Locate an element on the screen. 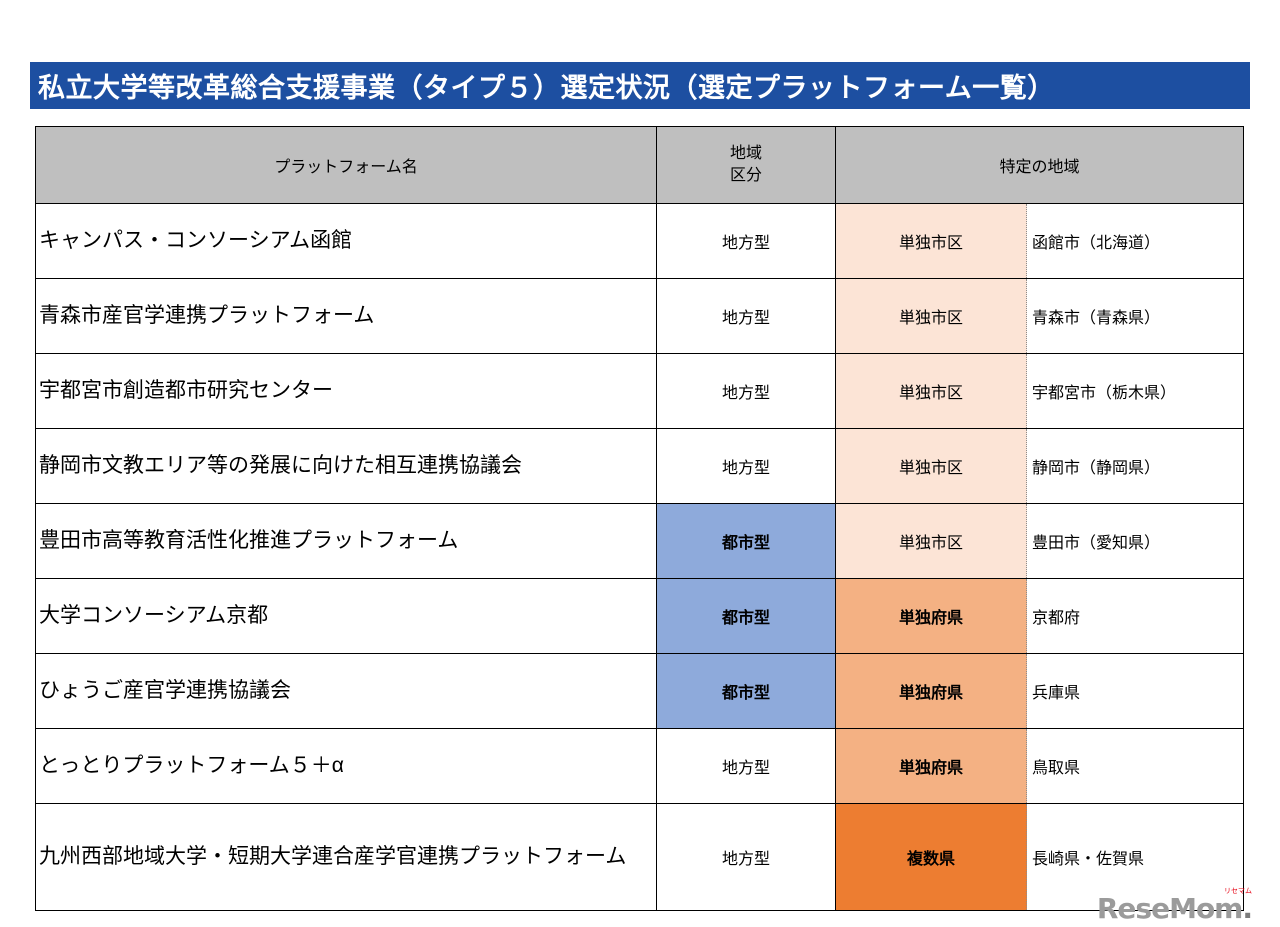 Image resolution: width=1280 pixels, height=927 pixels. table-row: ひょうご産官学連携協議会 都市型 単独府県 兵庫県 is located at coordinates (640, 691).